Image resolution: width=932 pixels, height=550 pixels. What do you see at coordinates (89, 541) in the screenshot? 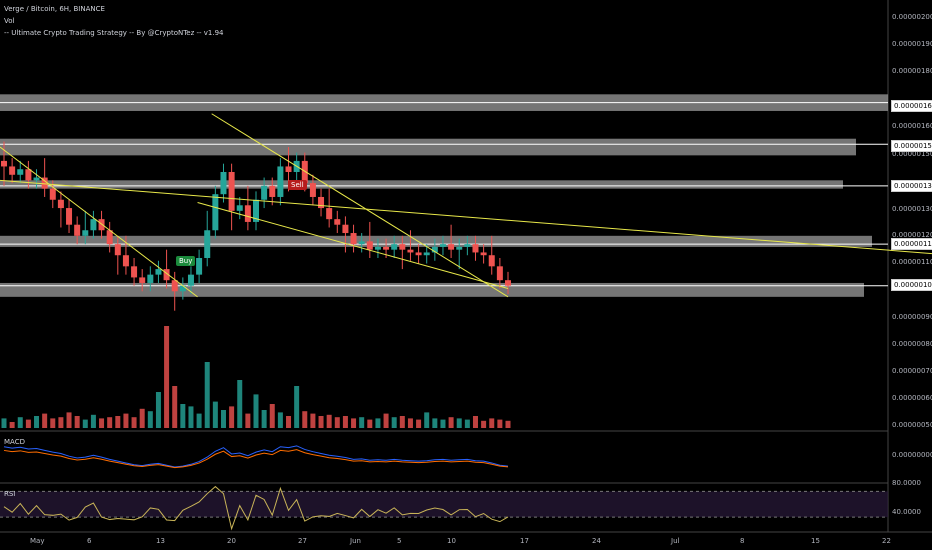
I see `time-tick: 6` at bounding box center [89, 541].